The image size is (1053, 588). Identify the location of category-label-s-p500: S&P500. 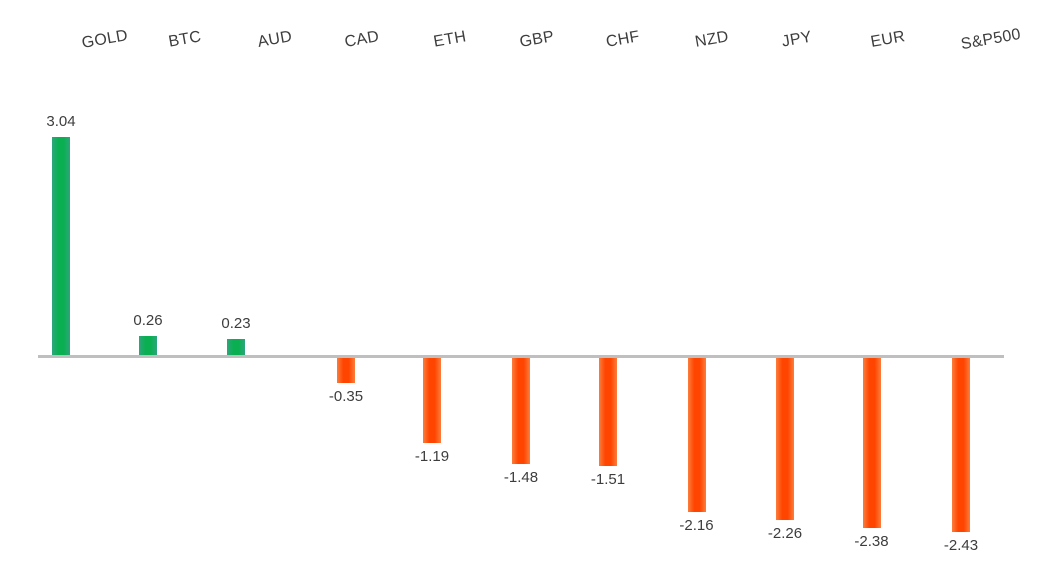
(991, 39).